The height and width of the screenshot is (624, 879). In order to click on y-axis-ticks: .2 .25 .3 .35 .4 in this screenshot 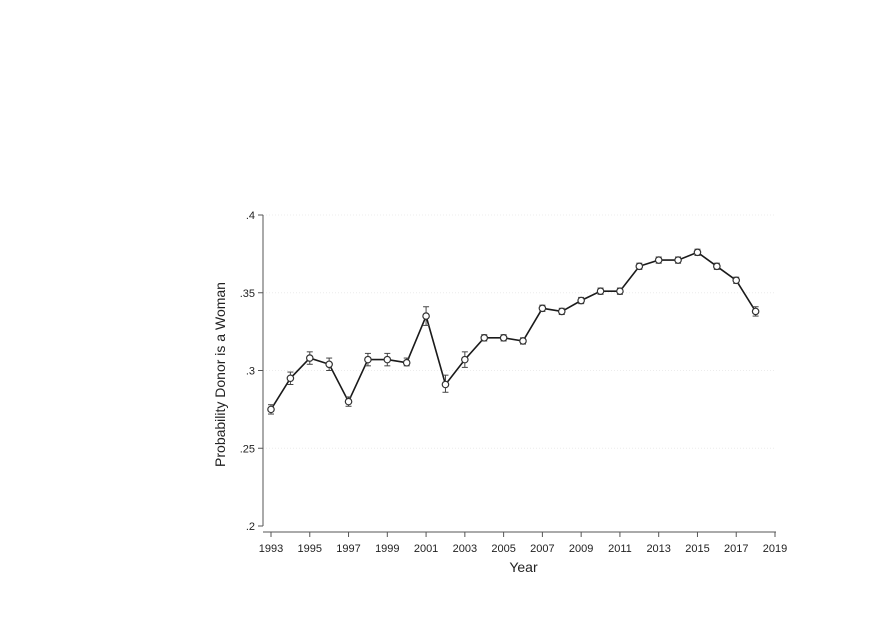, I will do `click(251, 371)`.